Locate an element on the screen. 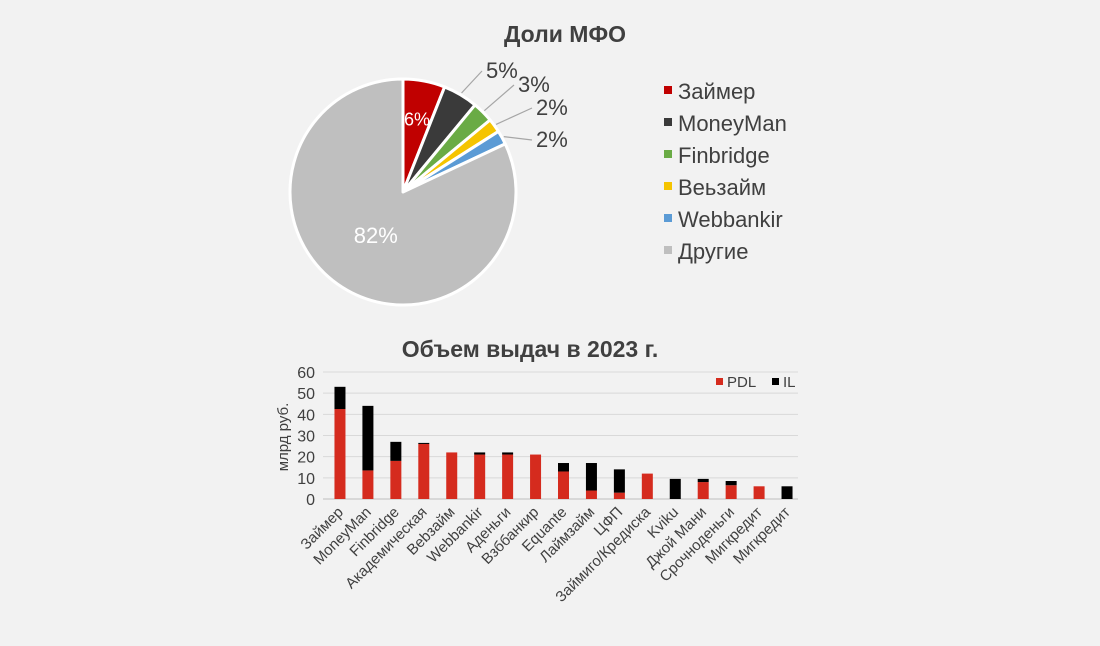  pie-leader-line-finbridge is located at coordinates (499, 98).